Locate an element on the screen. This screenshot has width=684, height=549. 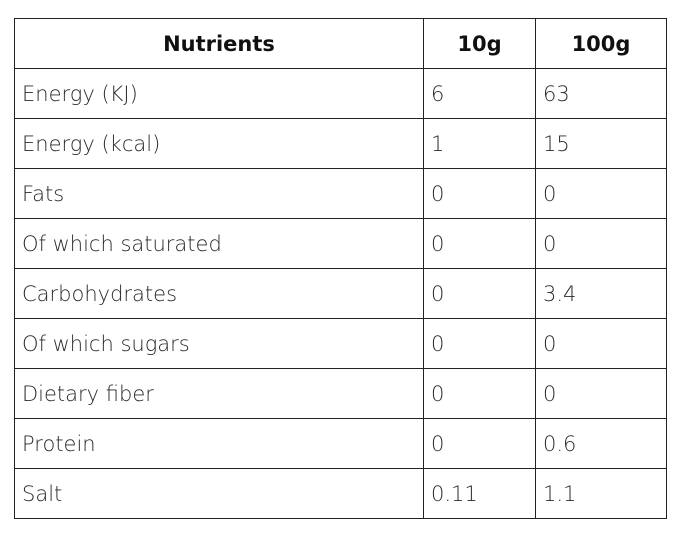
nutrient-name: Energy (KJ) is located at coordinates (219, 93).